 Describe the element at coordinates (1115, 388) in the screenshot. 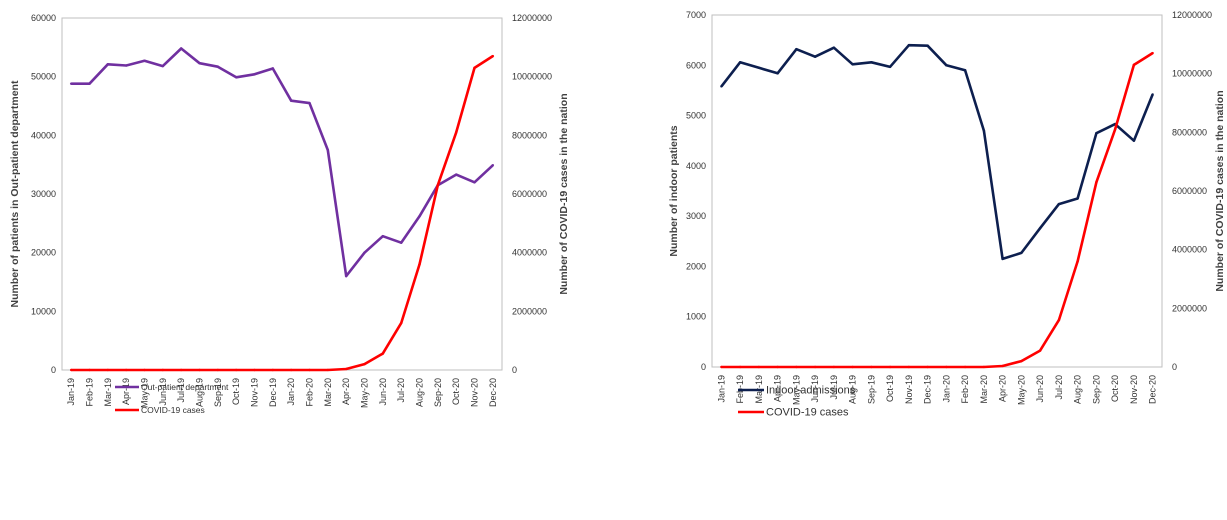

I see `x-tick-label: Oct-20` at that location.